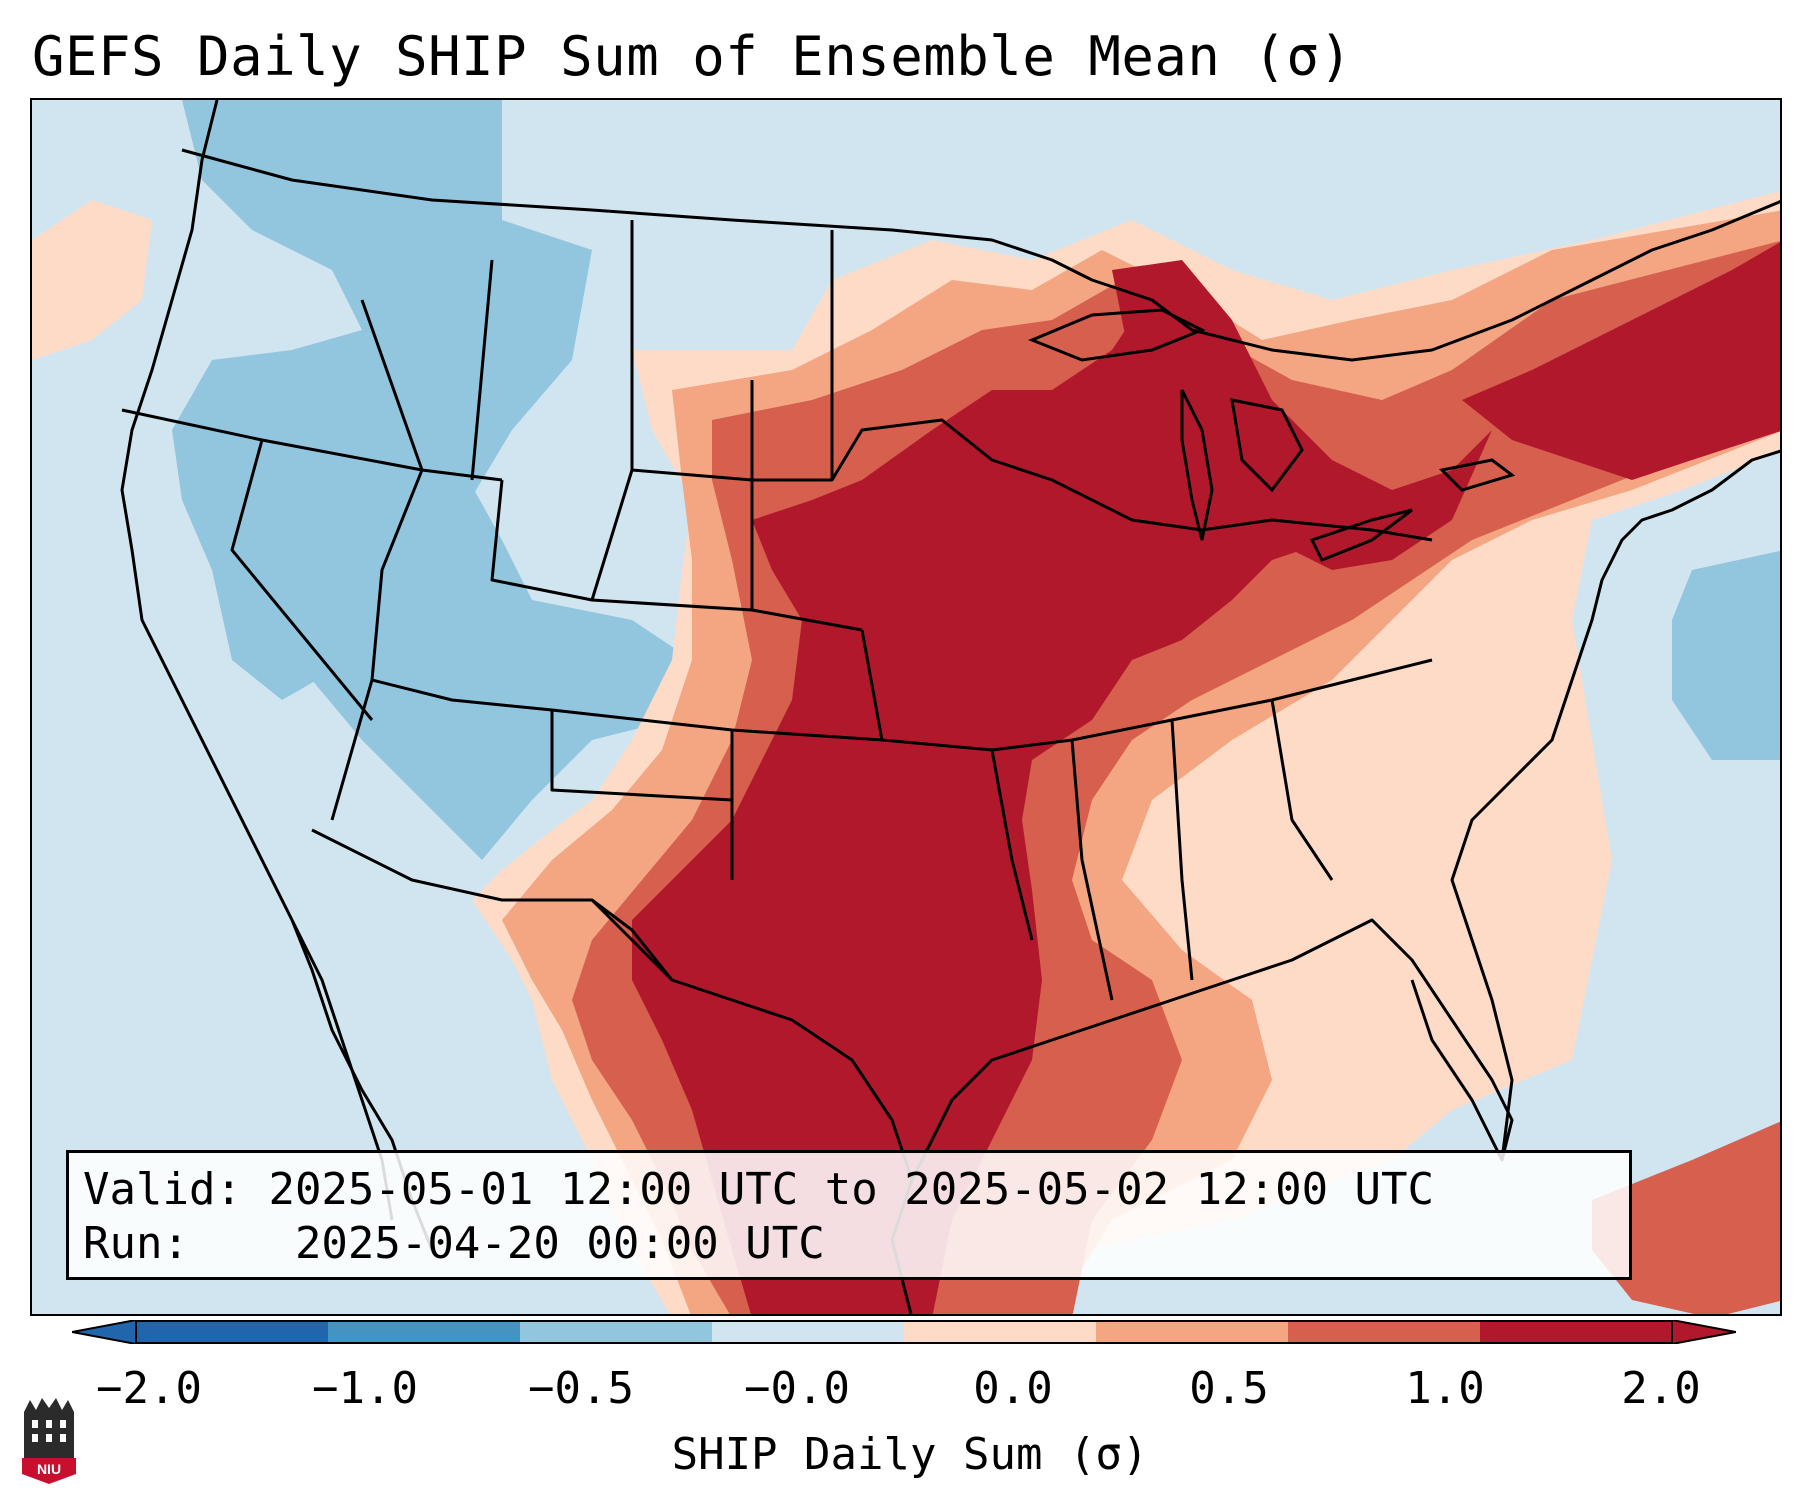  What do you see at coordinates (559, 1243) in the screenshot?
I see `run-value: 2025-04-20 00:00 UTC` at bounding box center [559, 1243].